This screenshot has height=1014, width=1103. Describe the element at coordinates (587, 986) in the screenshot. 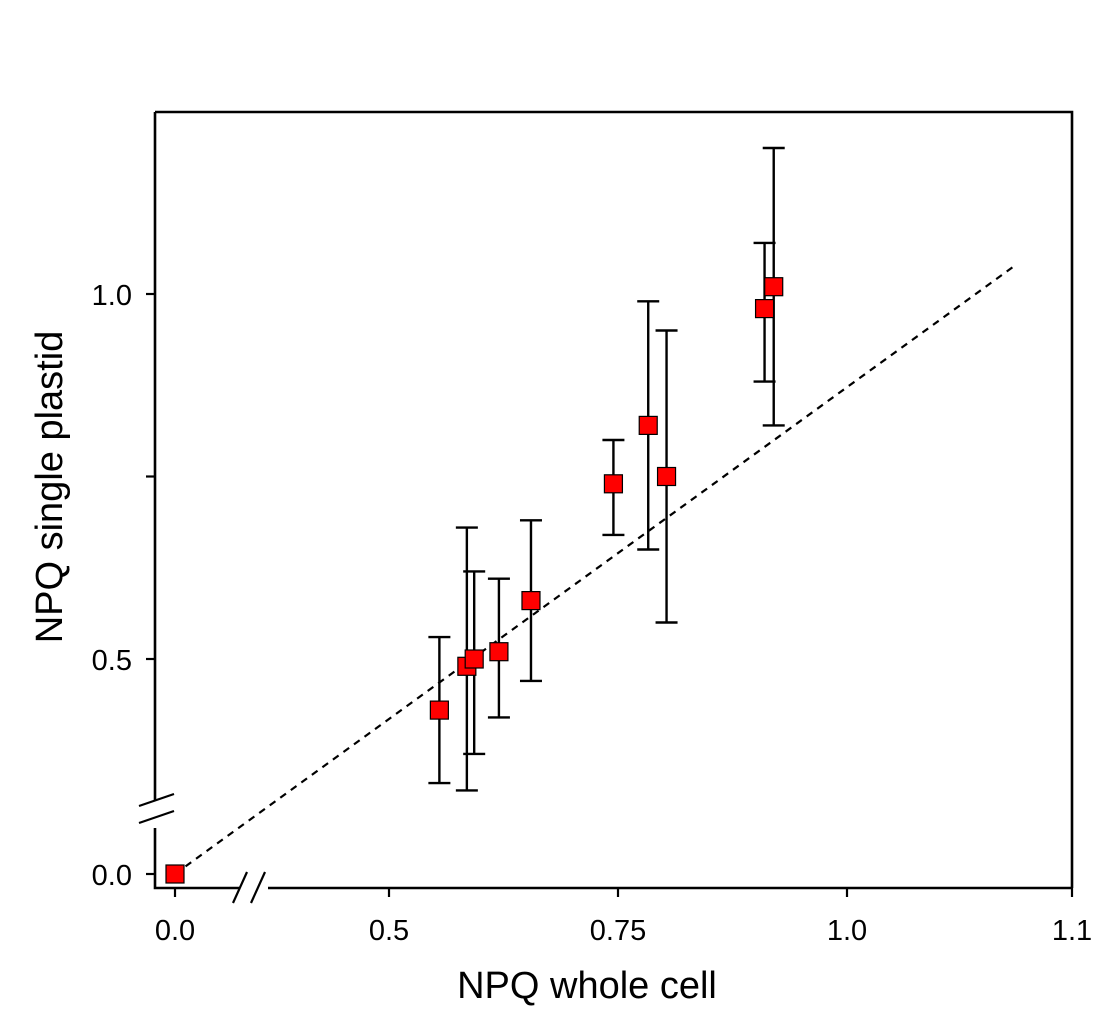

I see `x-axis-title: NPQ whole cell` at that location.